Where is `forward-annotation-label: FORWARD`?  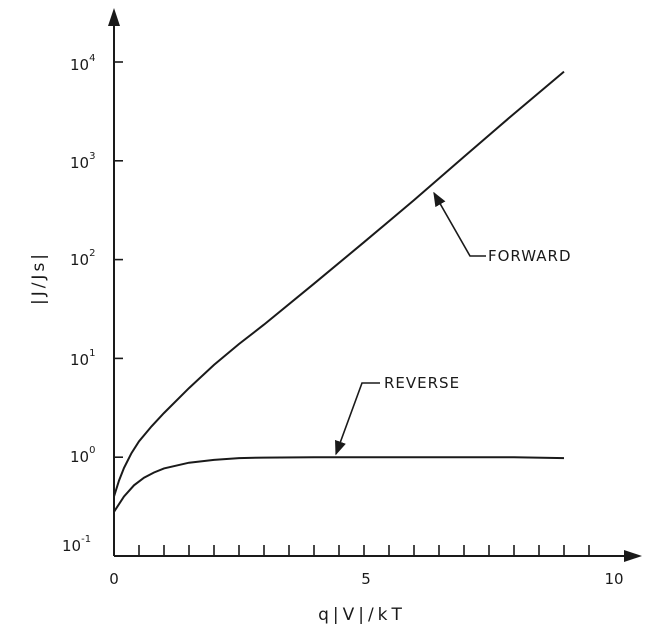 forward-annotation-label: FORWARD is located at coordinates (530, 256).